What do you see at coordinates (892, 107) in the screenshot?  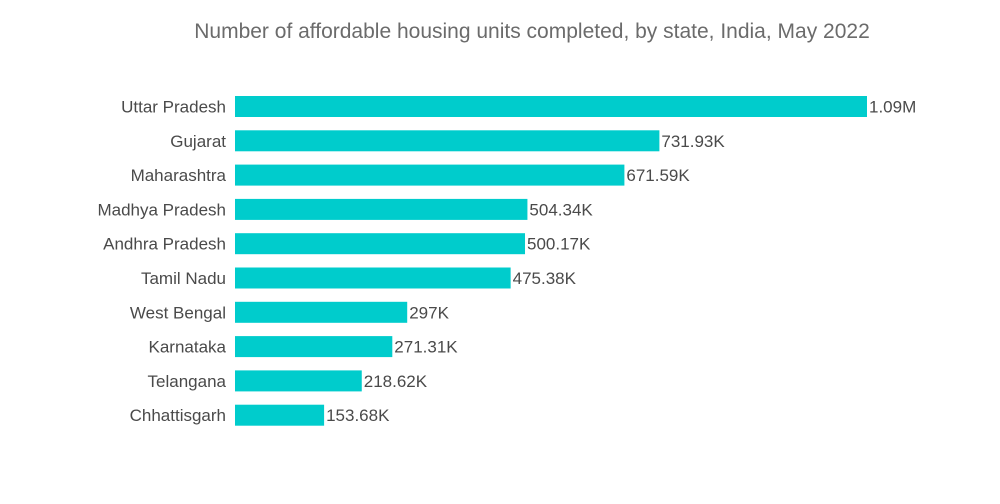 I see `data-label: 1.09M` at bounding box center [892, 107].